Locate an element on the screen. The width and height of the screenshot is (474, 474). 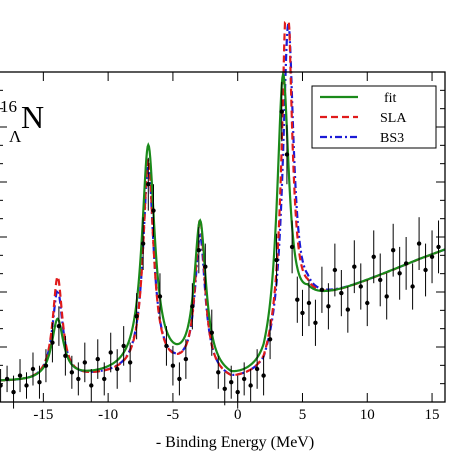
legend-label-bs3: BS3 is located at coordinates (392, 138).